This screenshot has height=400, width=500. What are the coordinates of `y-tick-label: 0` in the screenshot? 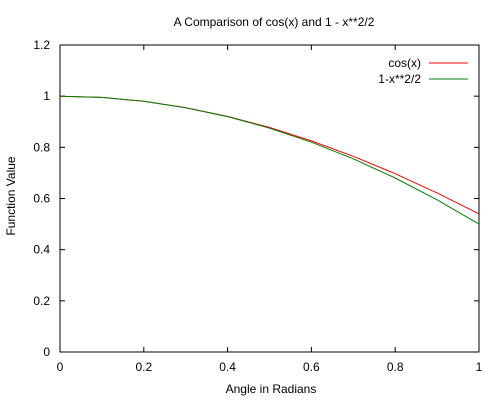 It's located at (46, 352).